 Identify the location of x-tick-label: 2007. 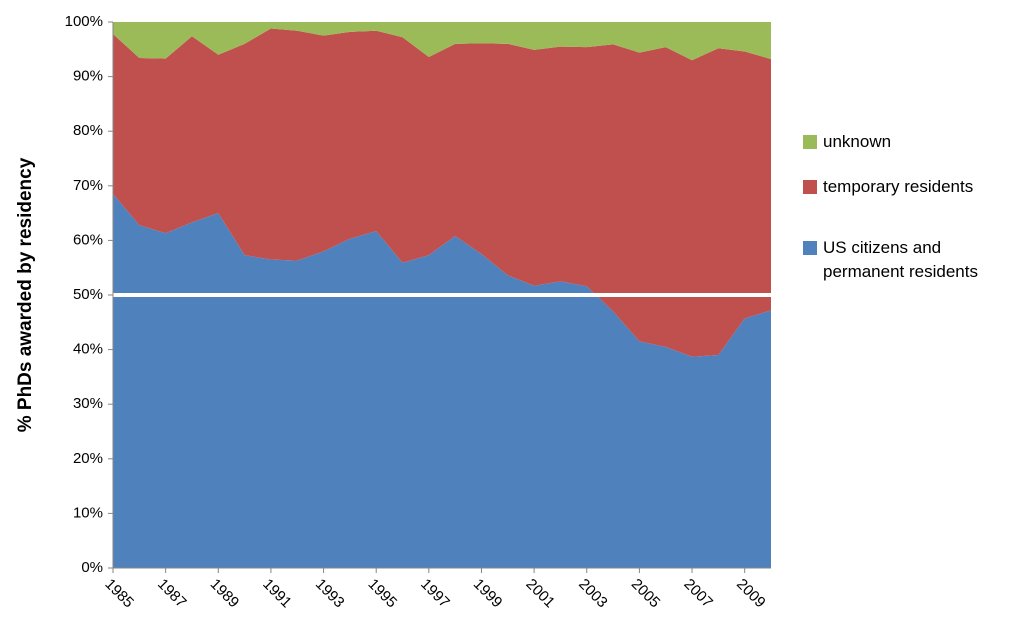
(698, 594).